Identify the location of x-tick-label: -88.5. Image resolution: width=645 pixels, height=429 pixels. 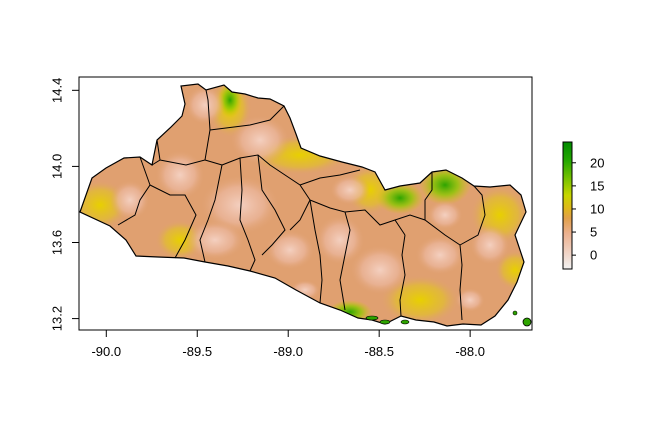
(379, 351).